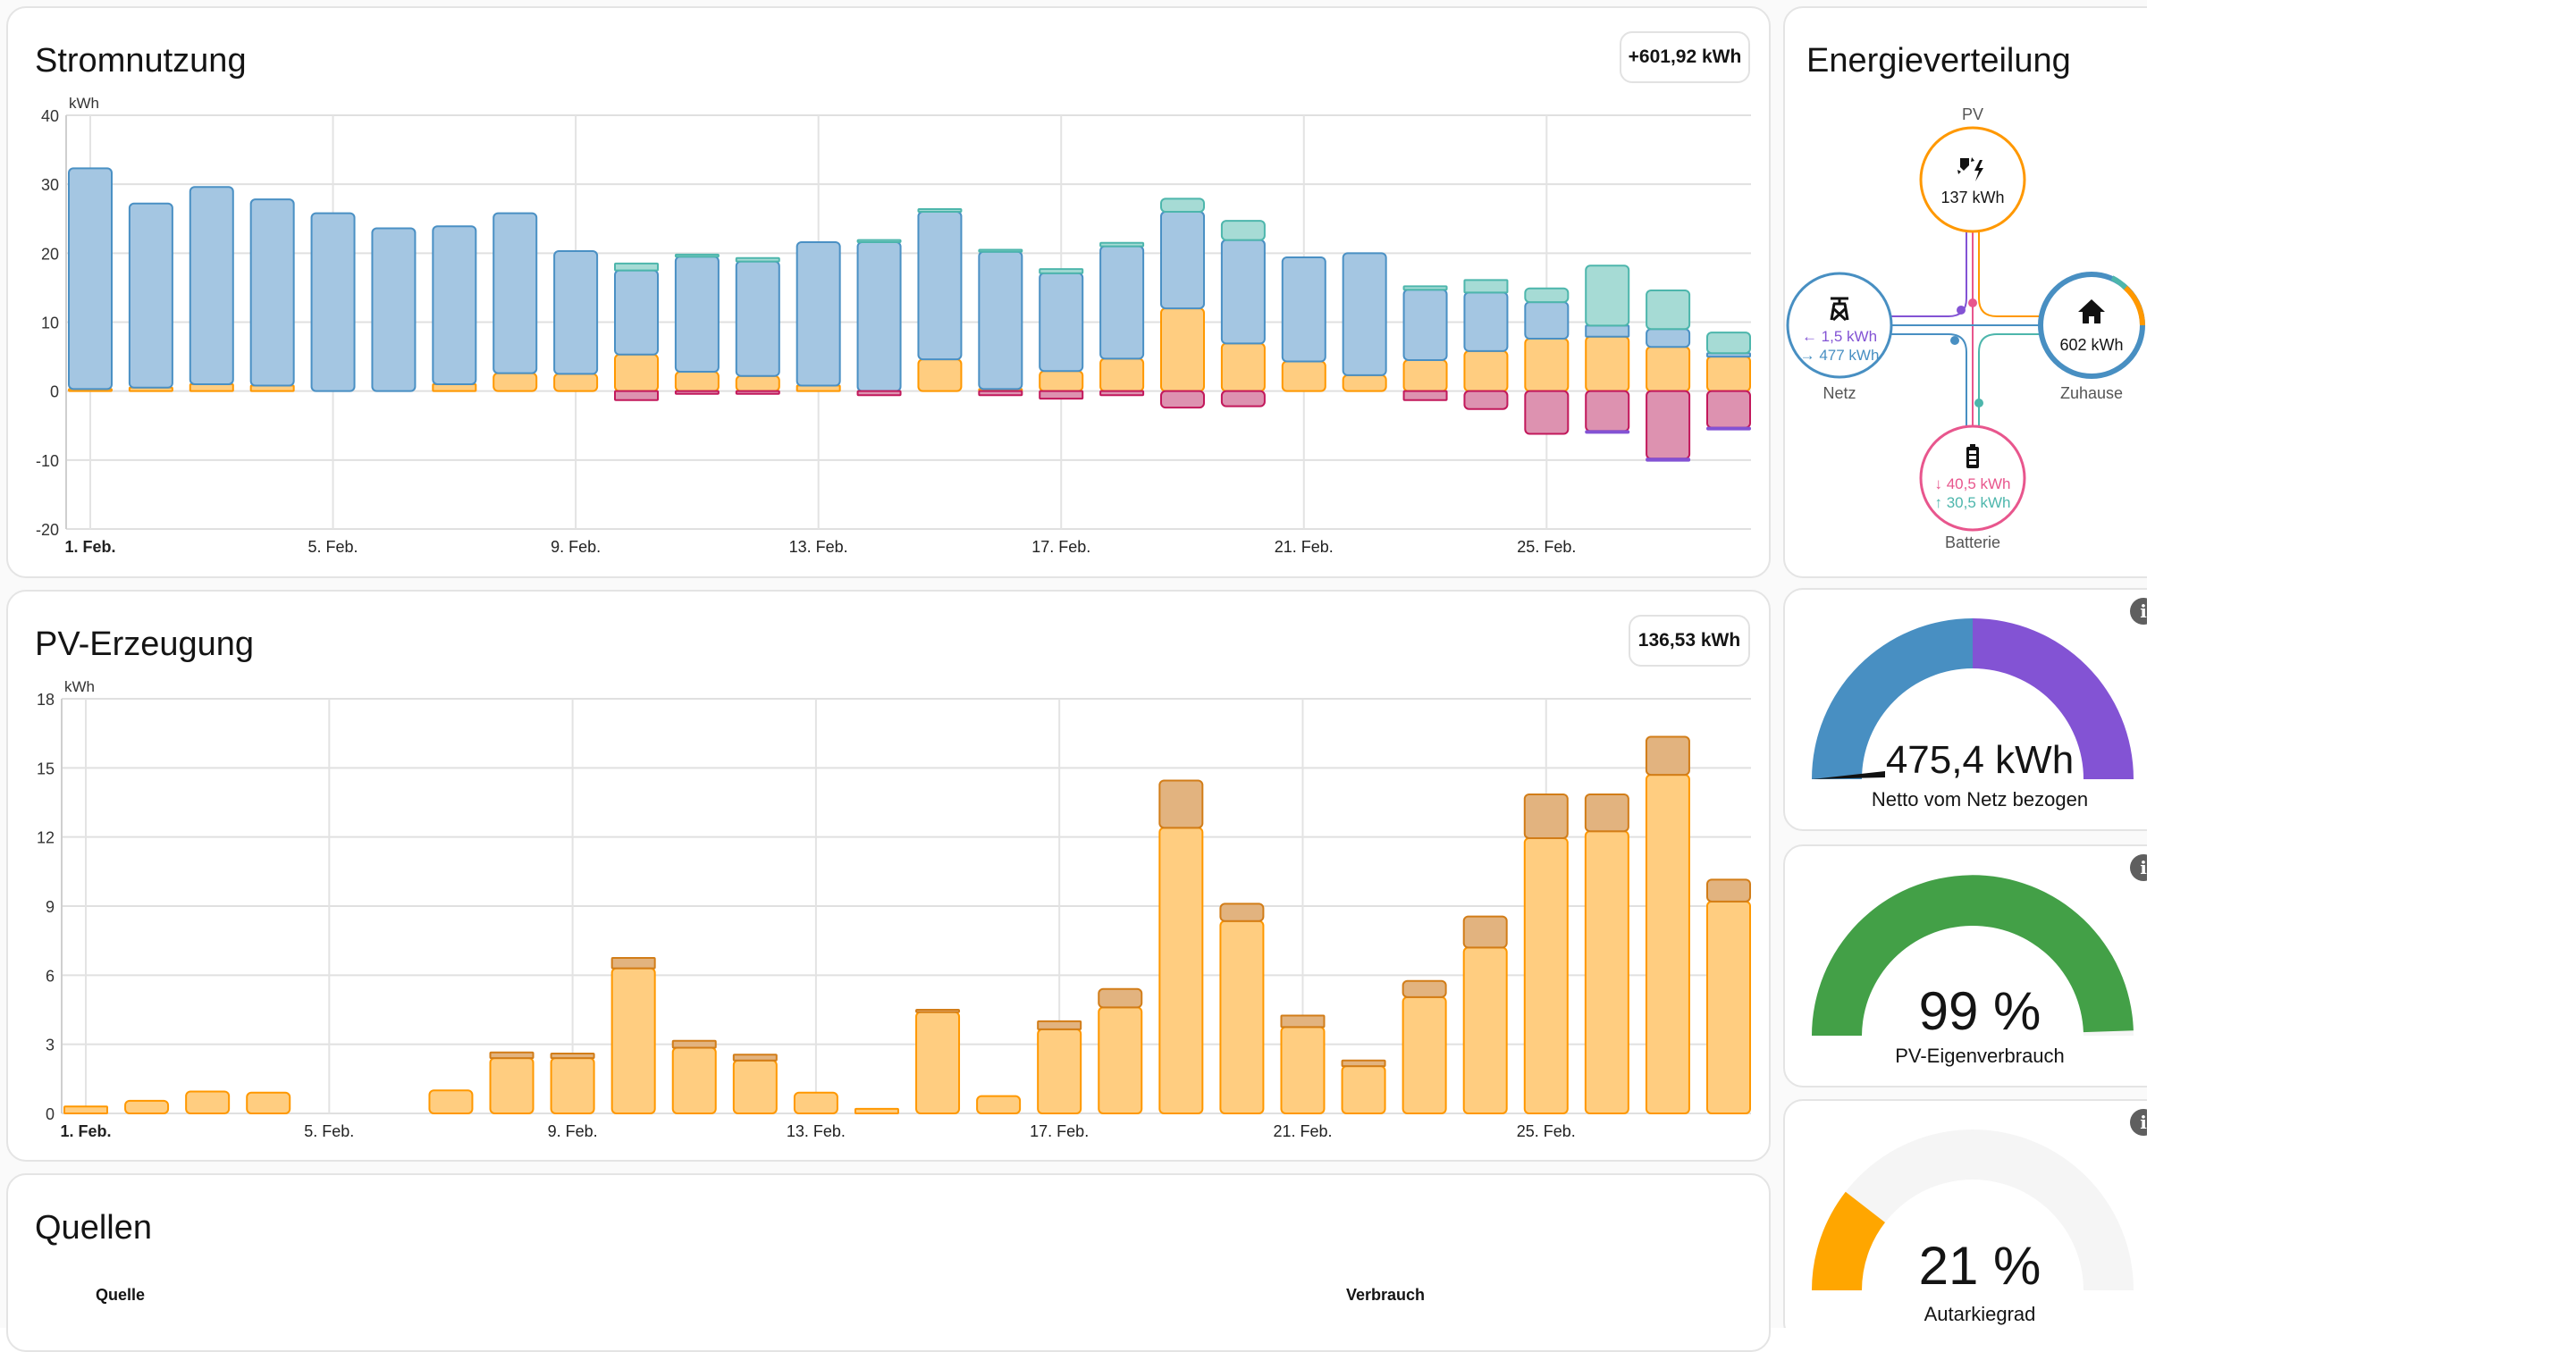 Image resolution: width=2576 pixels, height=1352 pixels. What do you see at coordinates (2139, 611) in the screenshot?
I see `info-icon: i` at bounding box center [2139, 611].